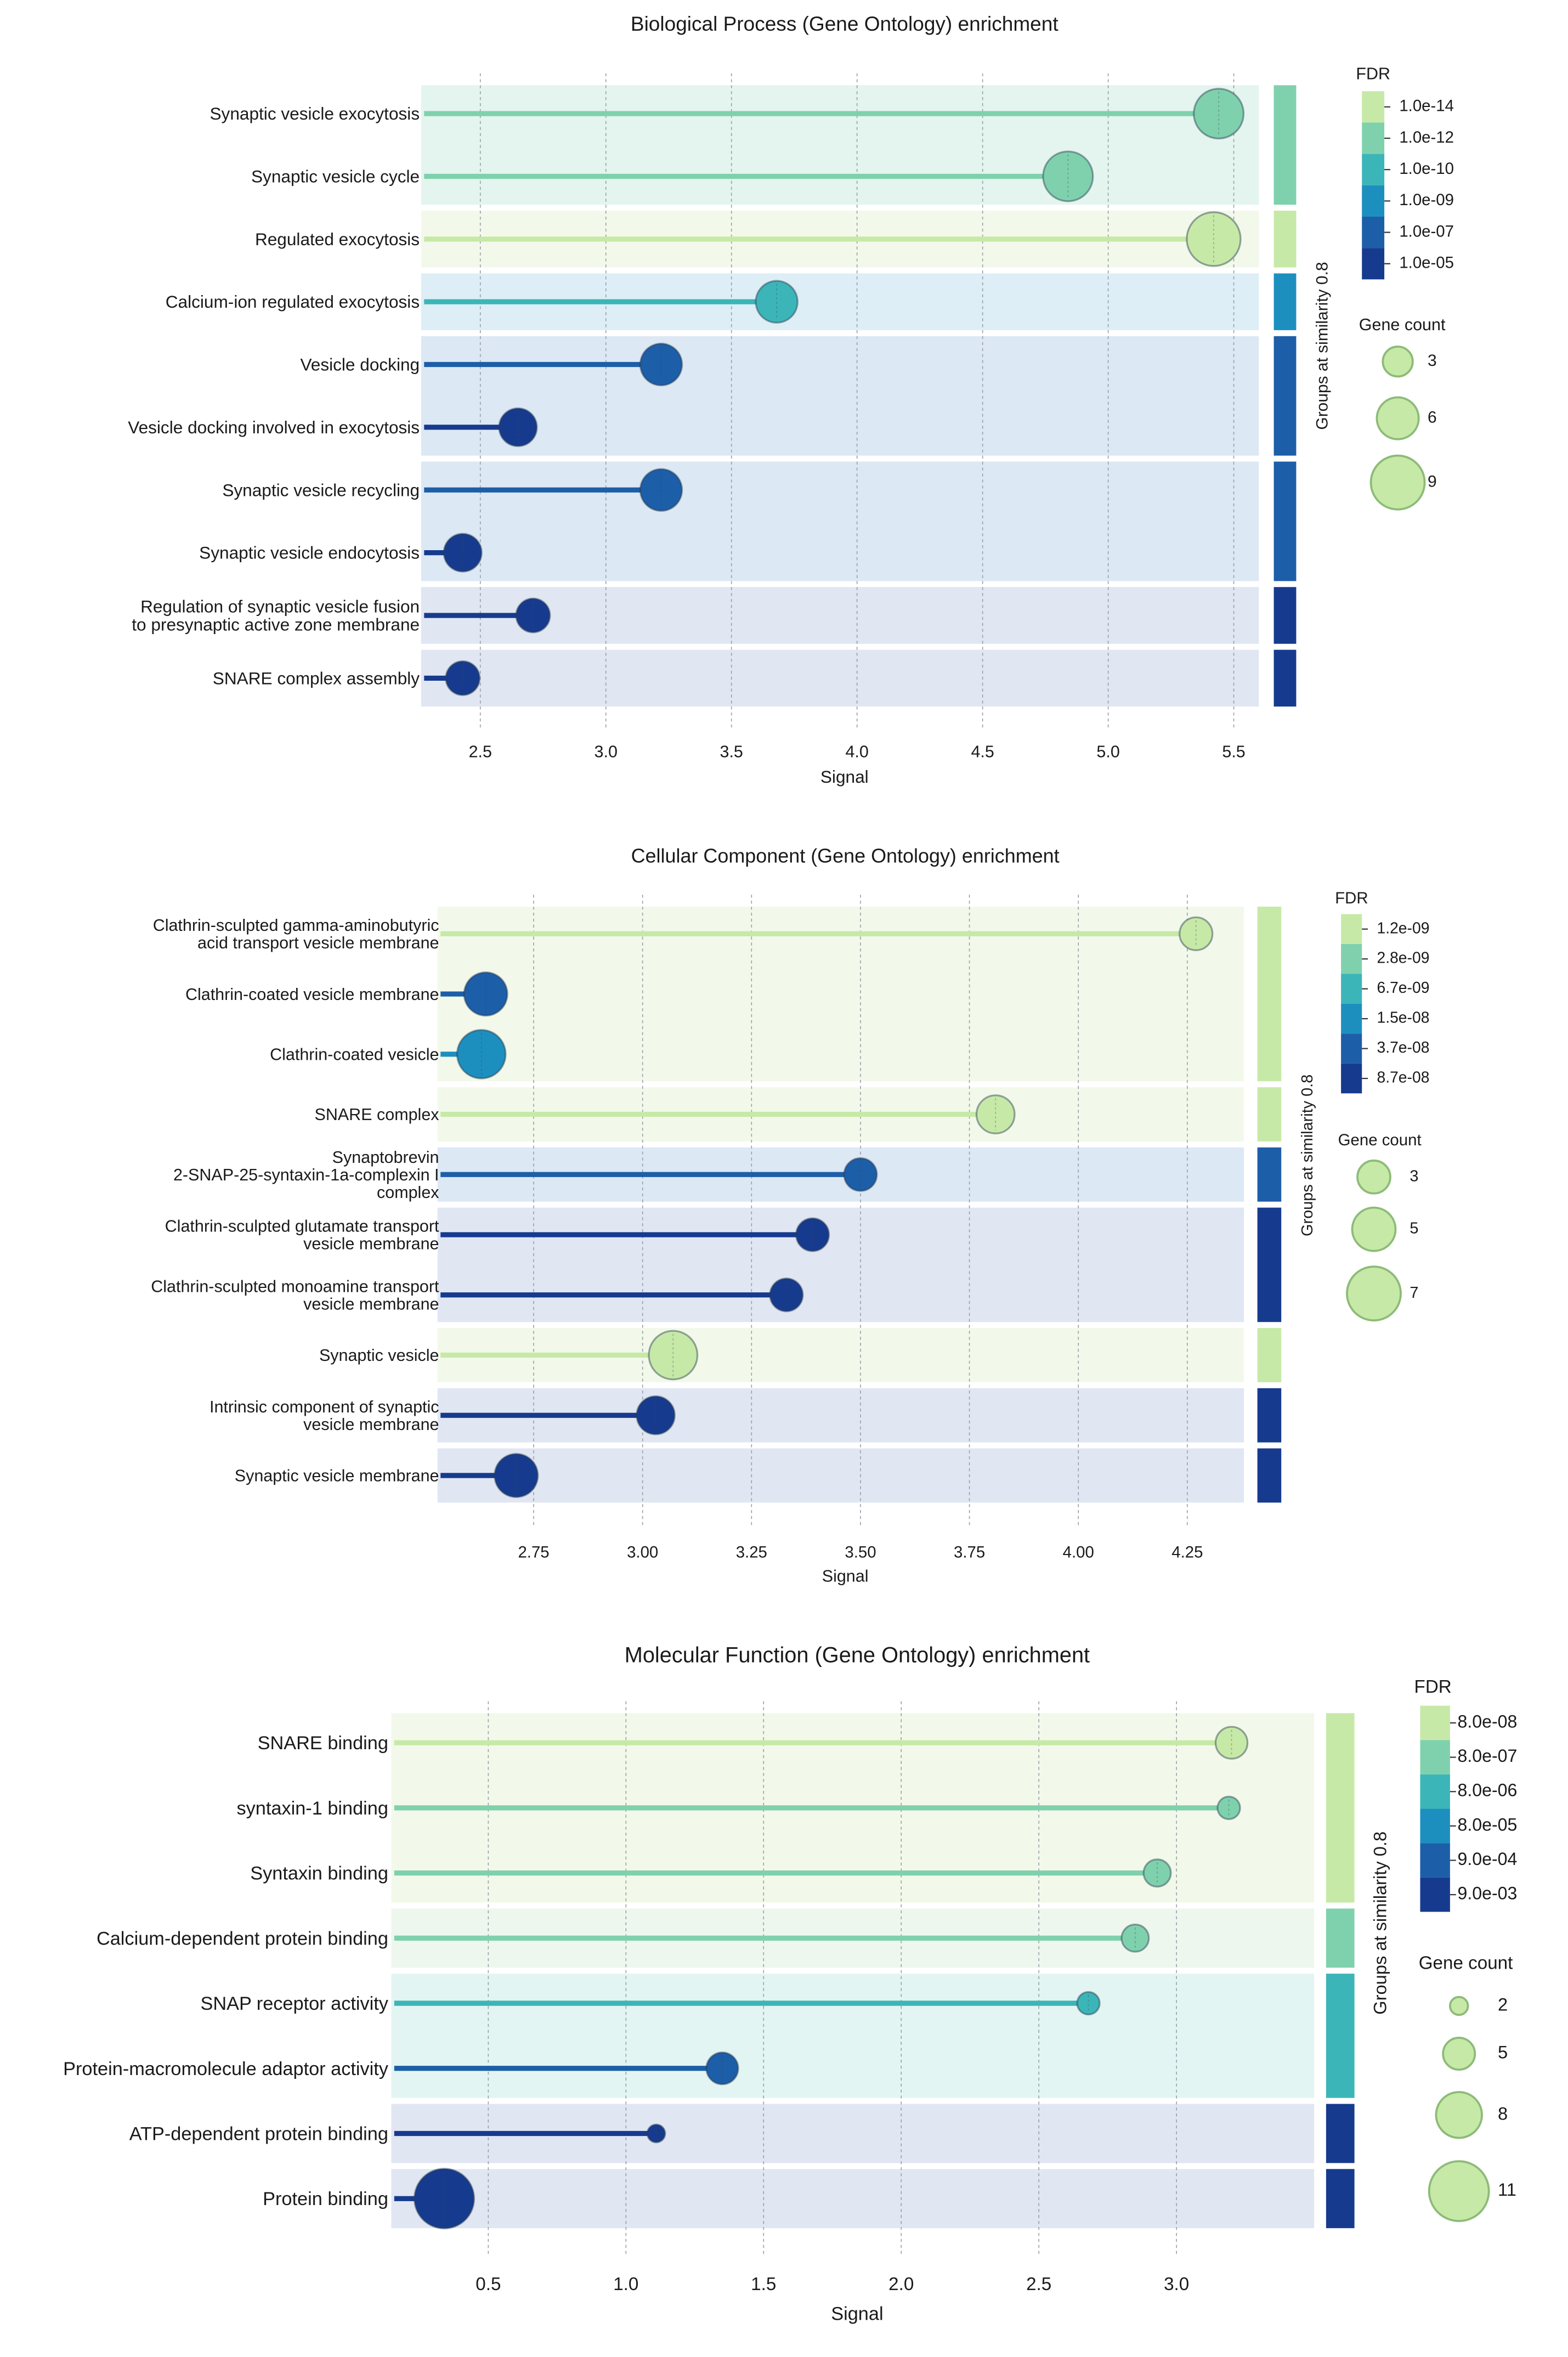 The width and height of the screenshot is (1568, 2357). Describe the element at coordinates (901, 2284) in the screenshot. I see `x-tick-label: 2.0` at that location.